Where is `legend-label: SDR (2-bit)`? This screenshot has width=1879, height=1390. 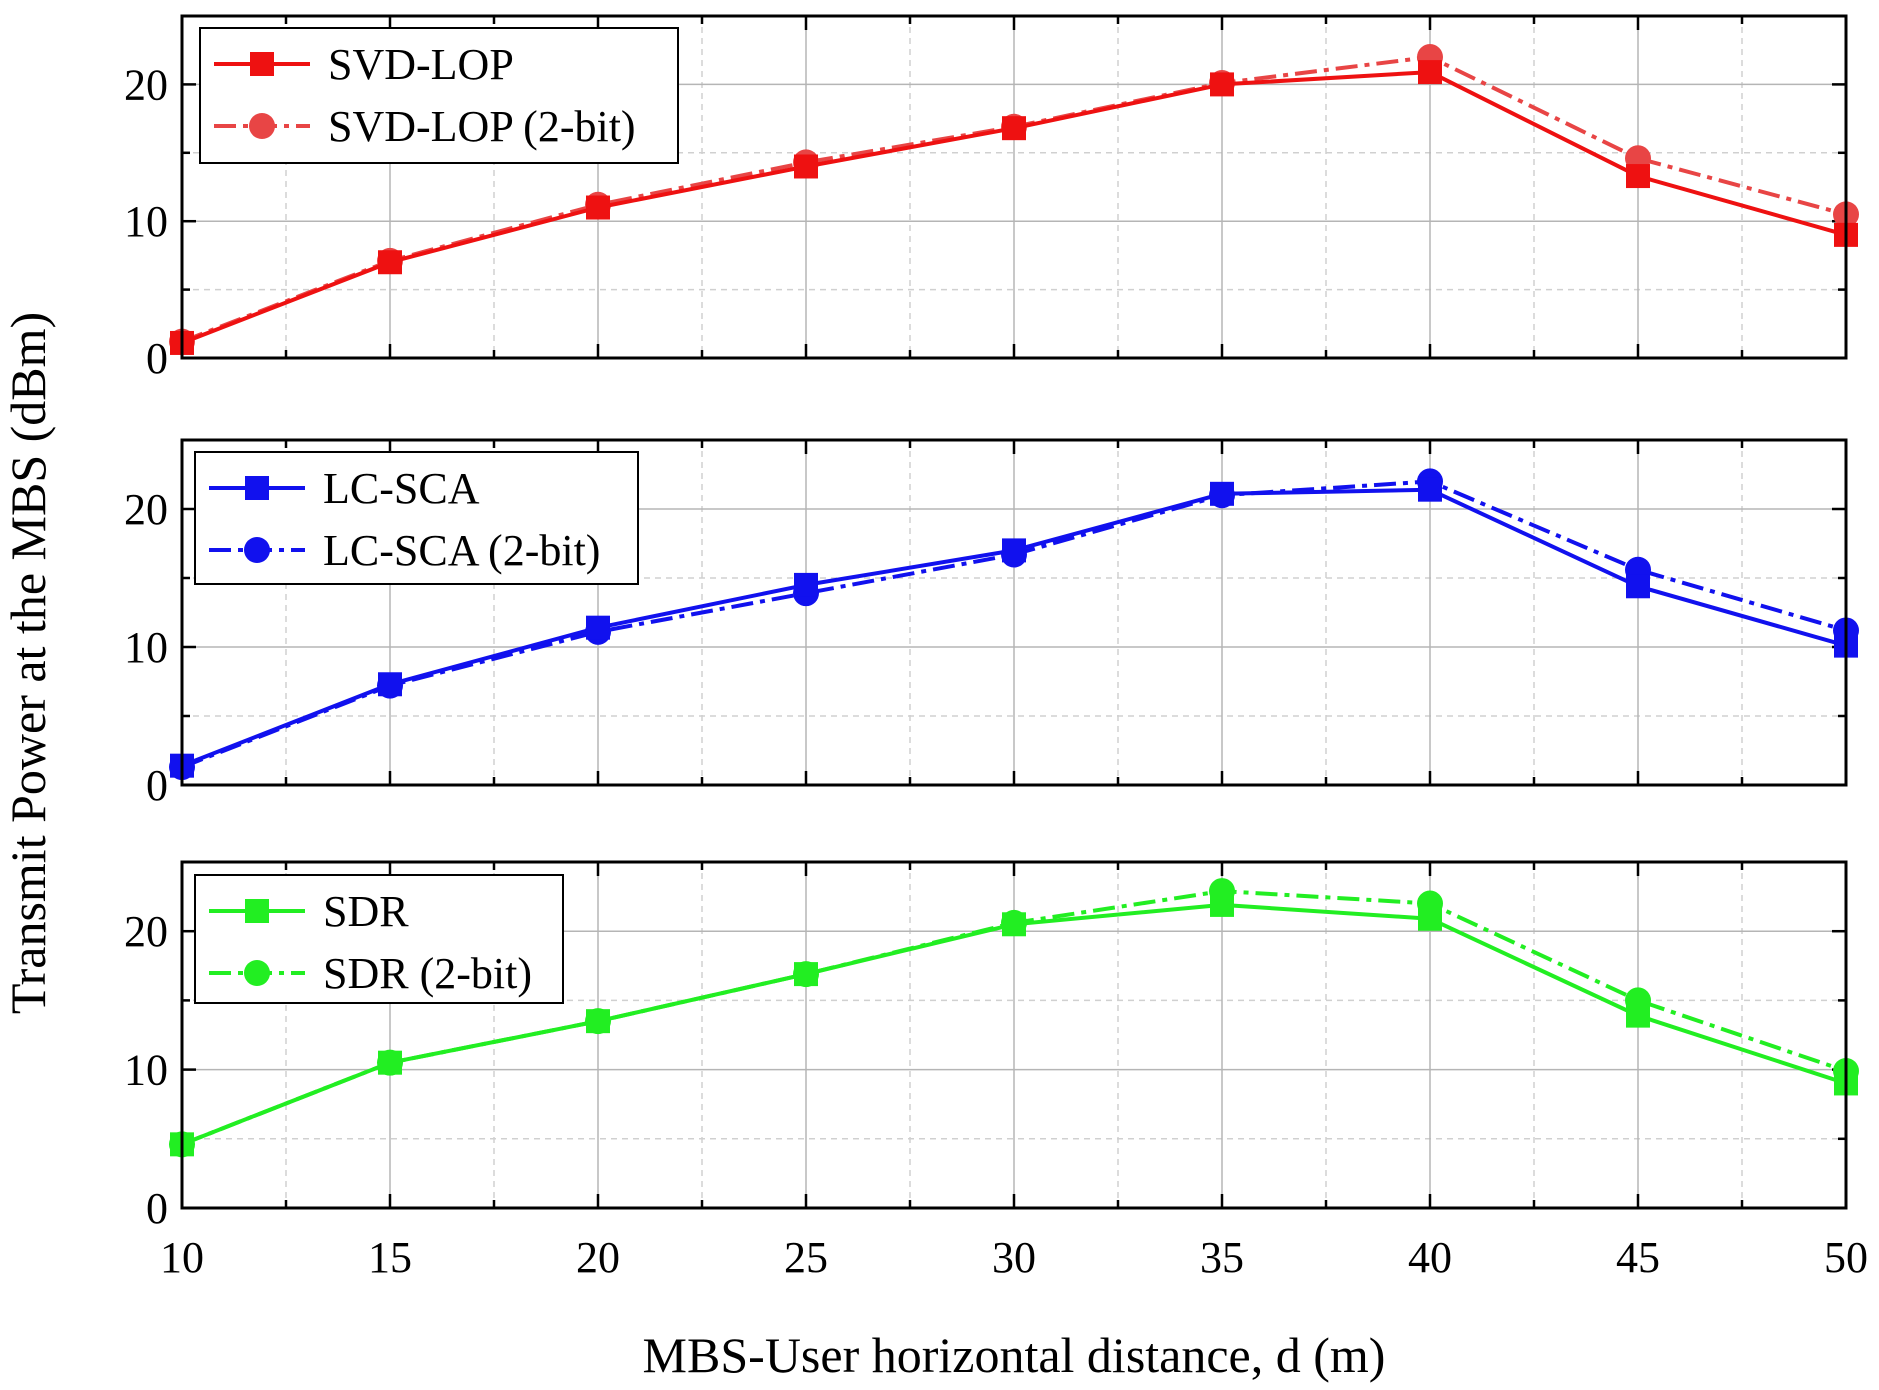 legend-label: SDR (2-bit) is located at coordinates (427, 973).